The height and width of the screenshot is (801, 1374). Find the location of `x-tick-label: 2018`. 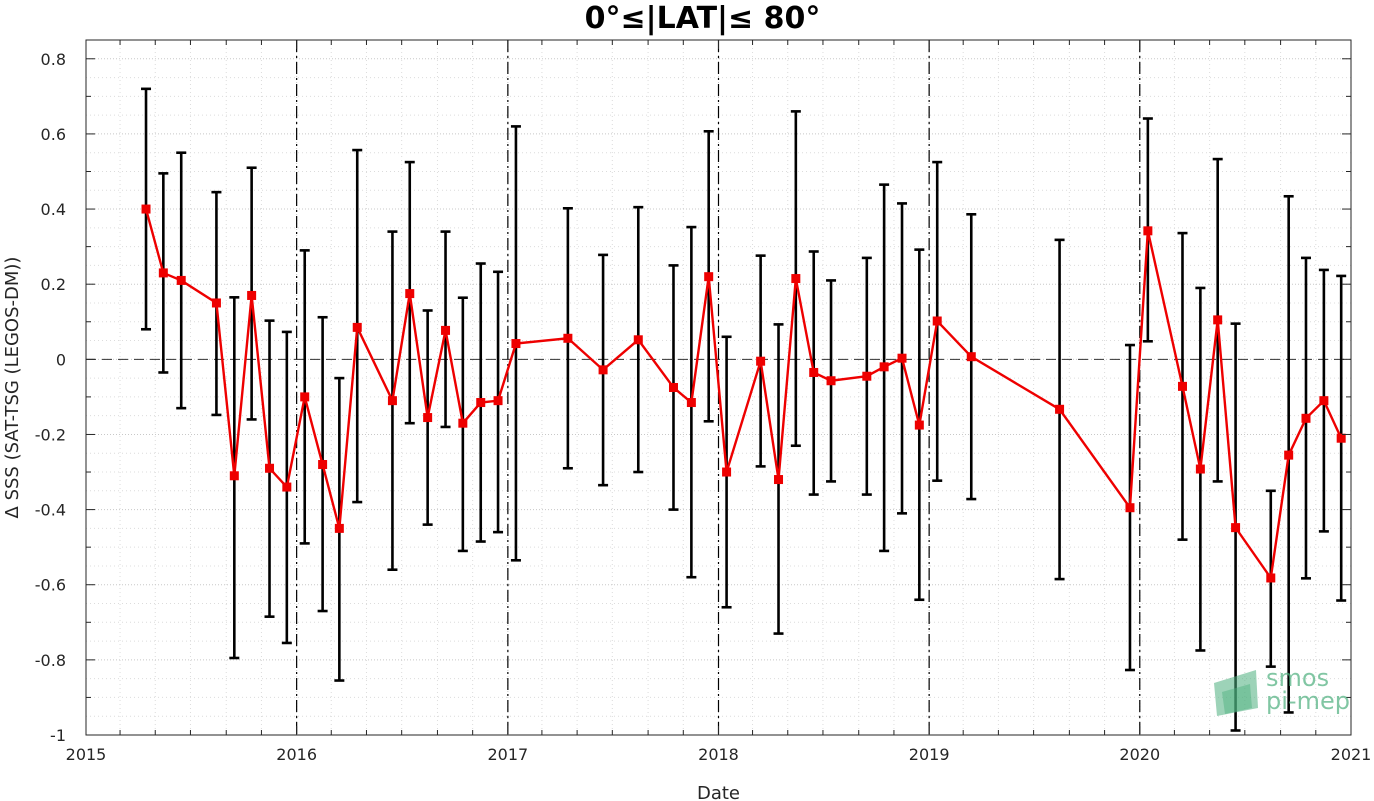

x-tick-label: 2018 is located at coordinates (718, 754).